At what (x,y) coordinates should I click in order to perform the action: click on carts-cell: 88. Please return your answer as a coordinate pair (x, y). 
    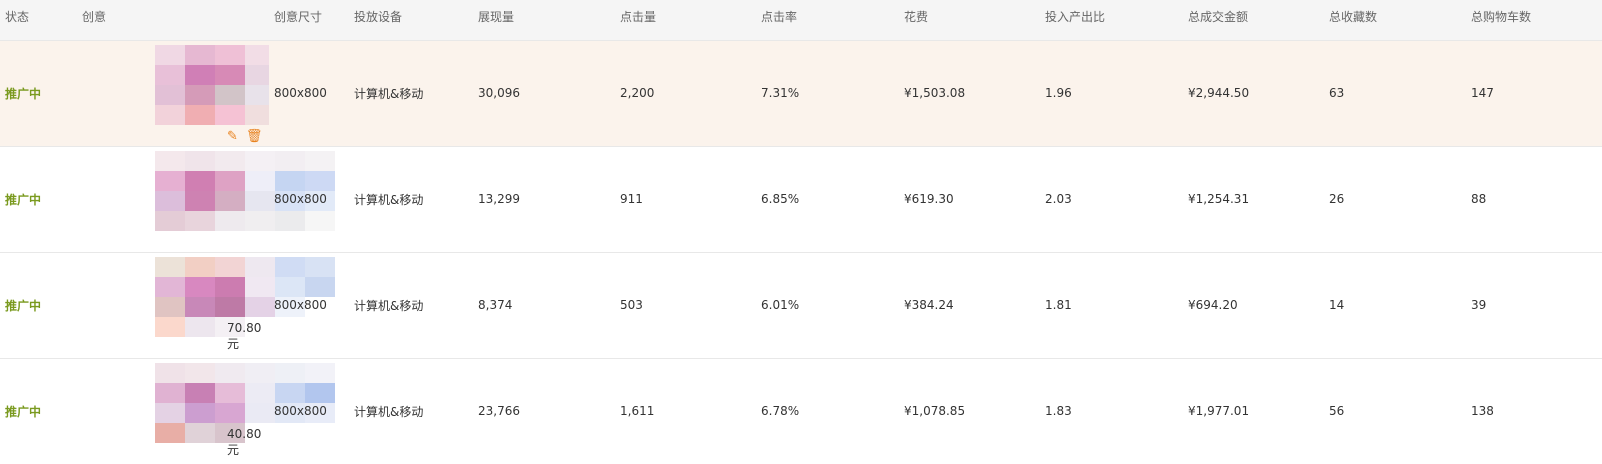
    Looking at the image, I should click on (1534, 198).